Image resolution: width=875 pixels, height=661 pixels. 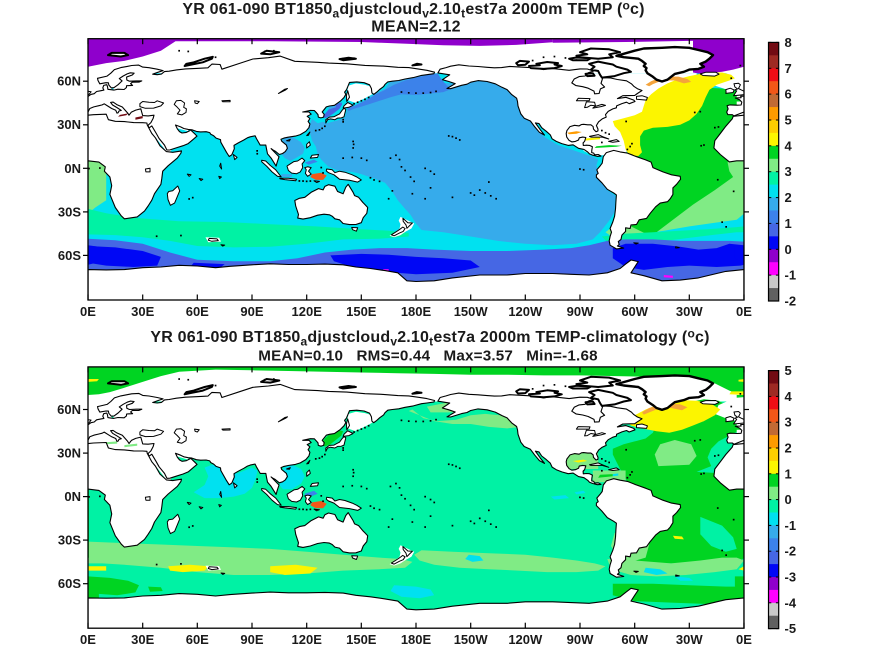 I want to click on svg-text: MEAN=2.12, so click(x=415, y=27).